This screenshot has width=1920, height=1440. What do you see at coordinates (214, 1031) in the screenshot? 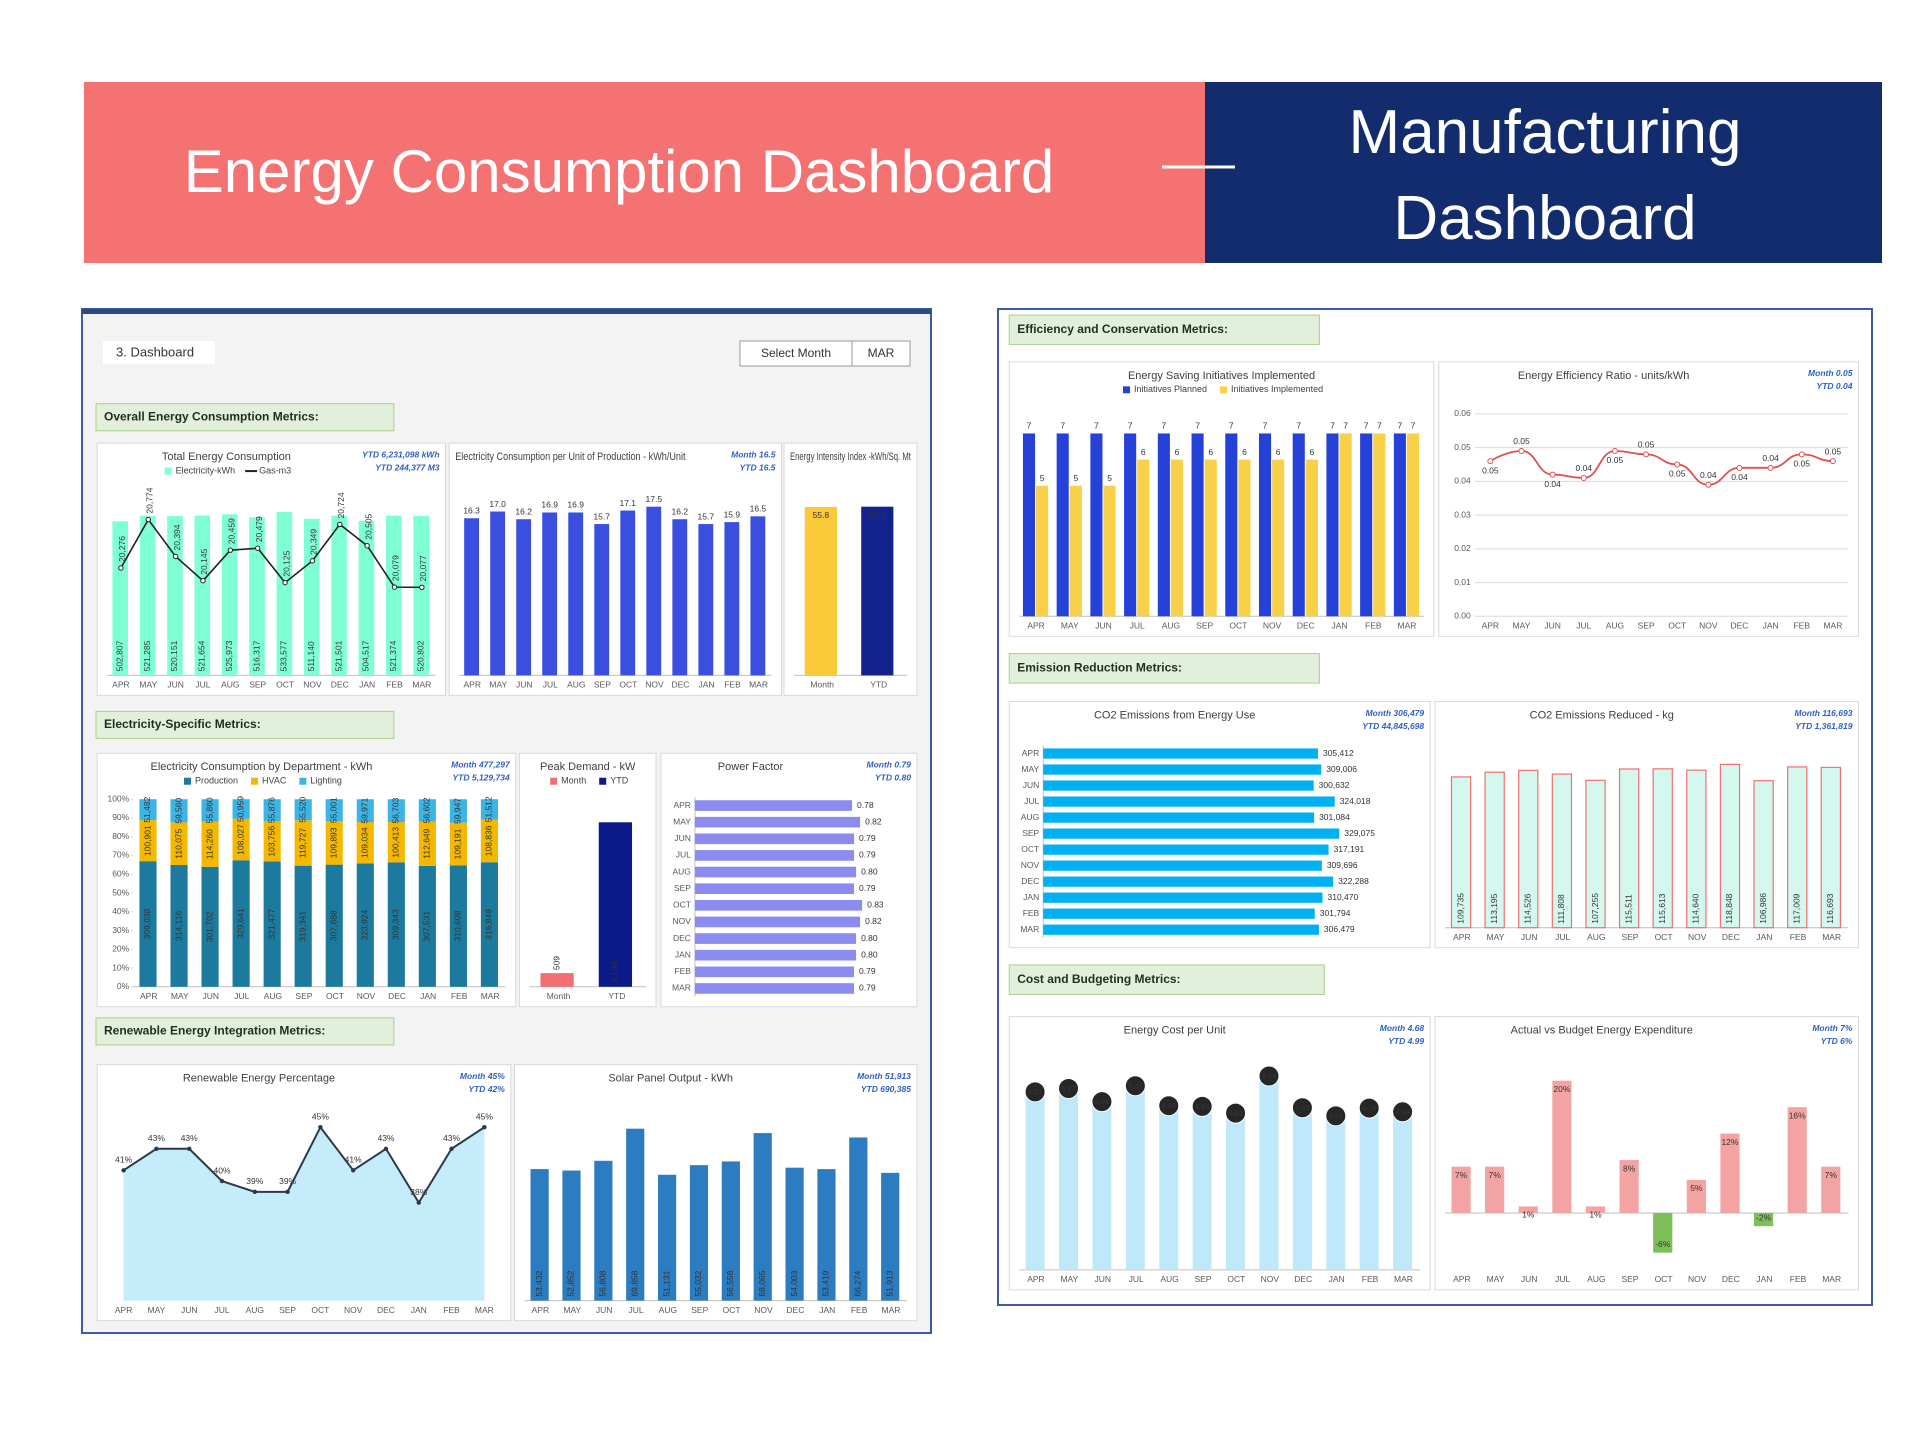
I see `section-title: Renewable Energy Integration Metrics:` at bounding box center [214, 1031].